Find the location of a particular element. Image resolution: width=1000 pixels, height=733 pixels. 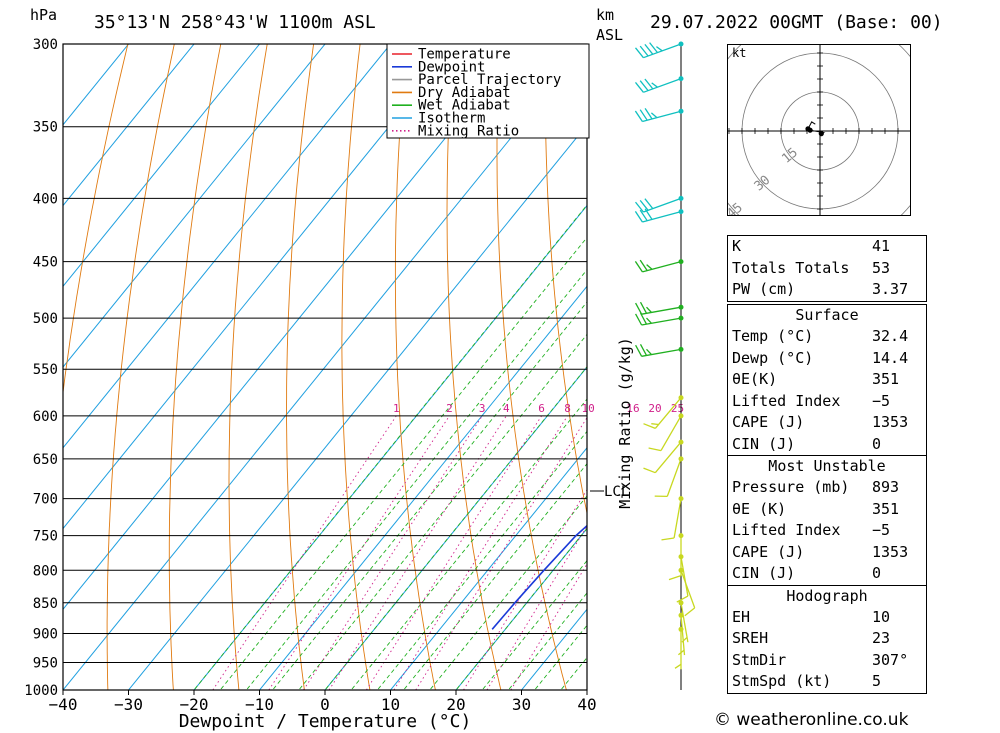

credit-text: © weatheronline.co.uk is located at coordinates (811, 720).